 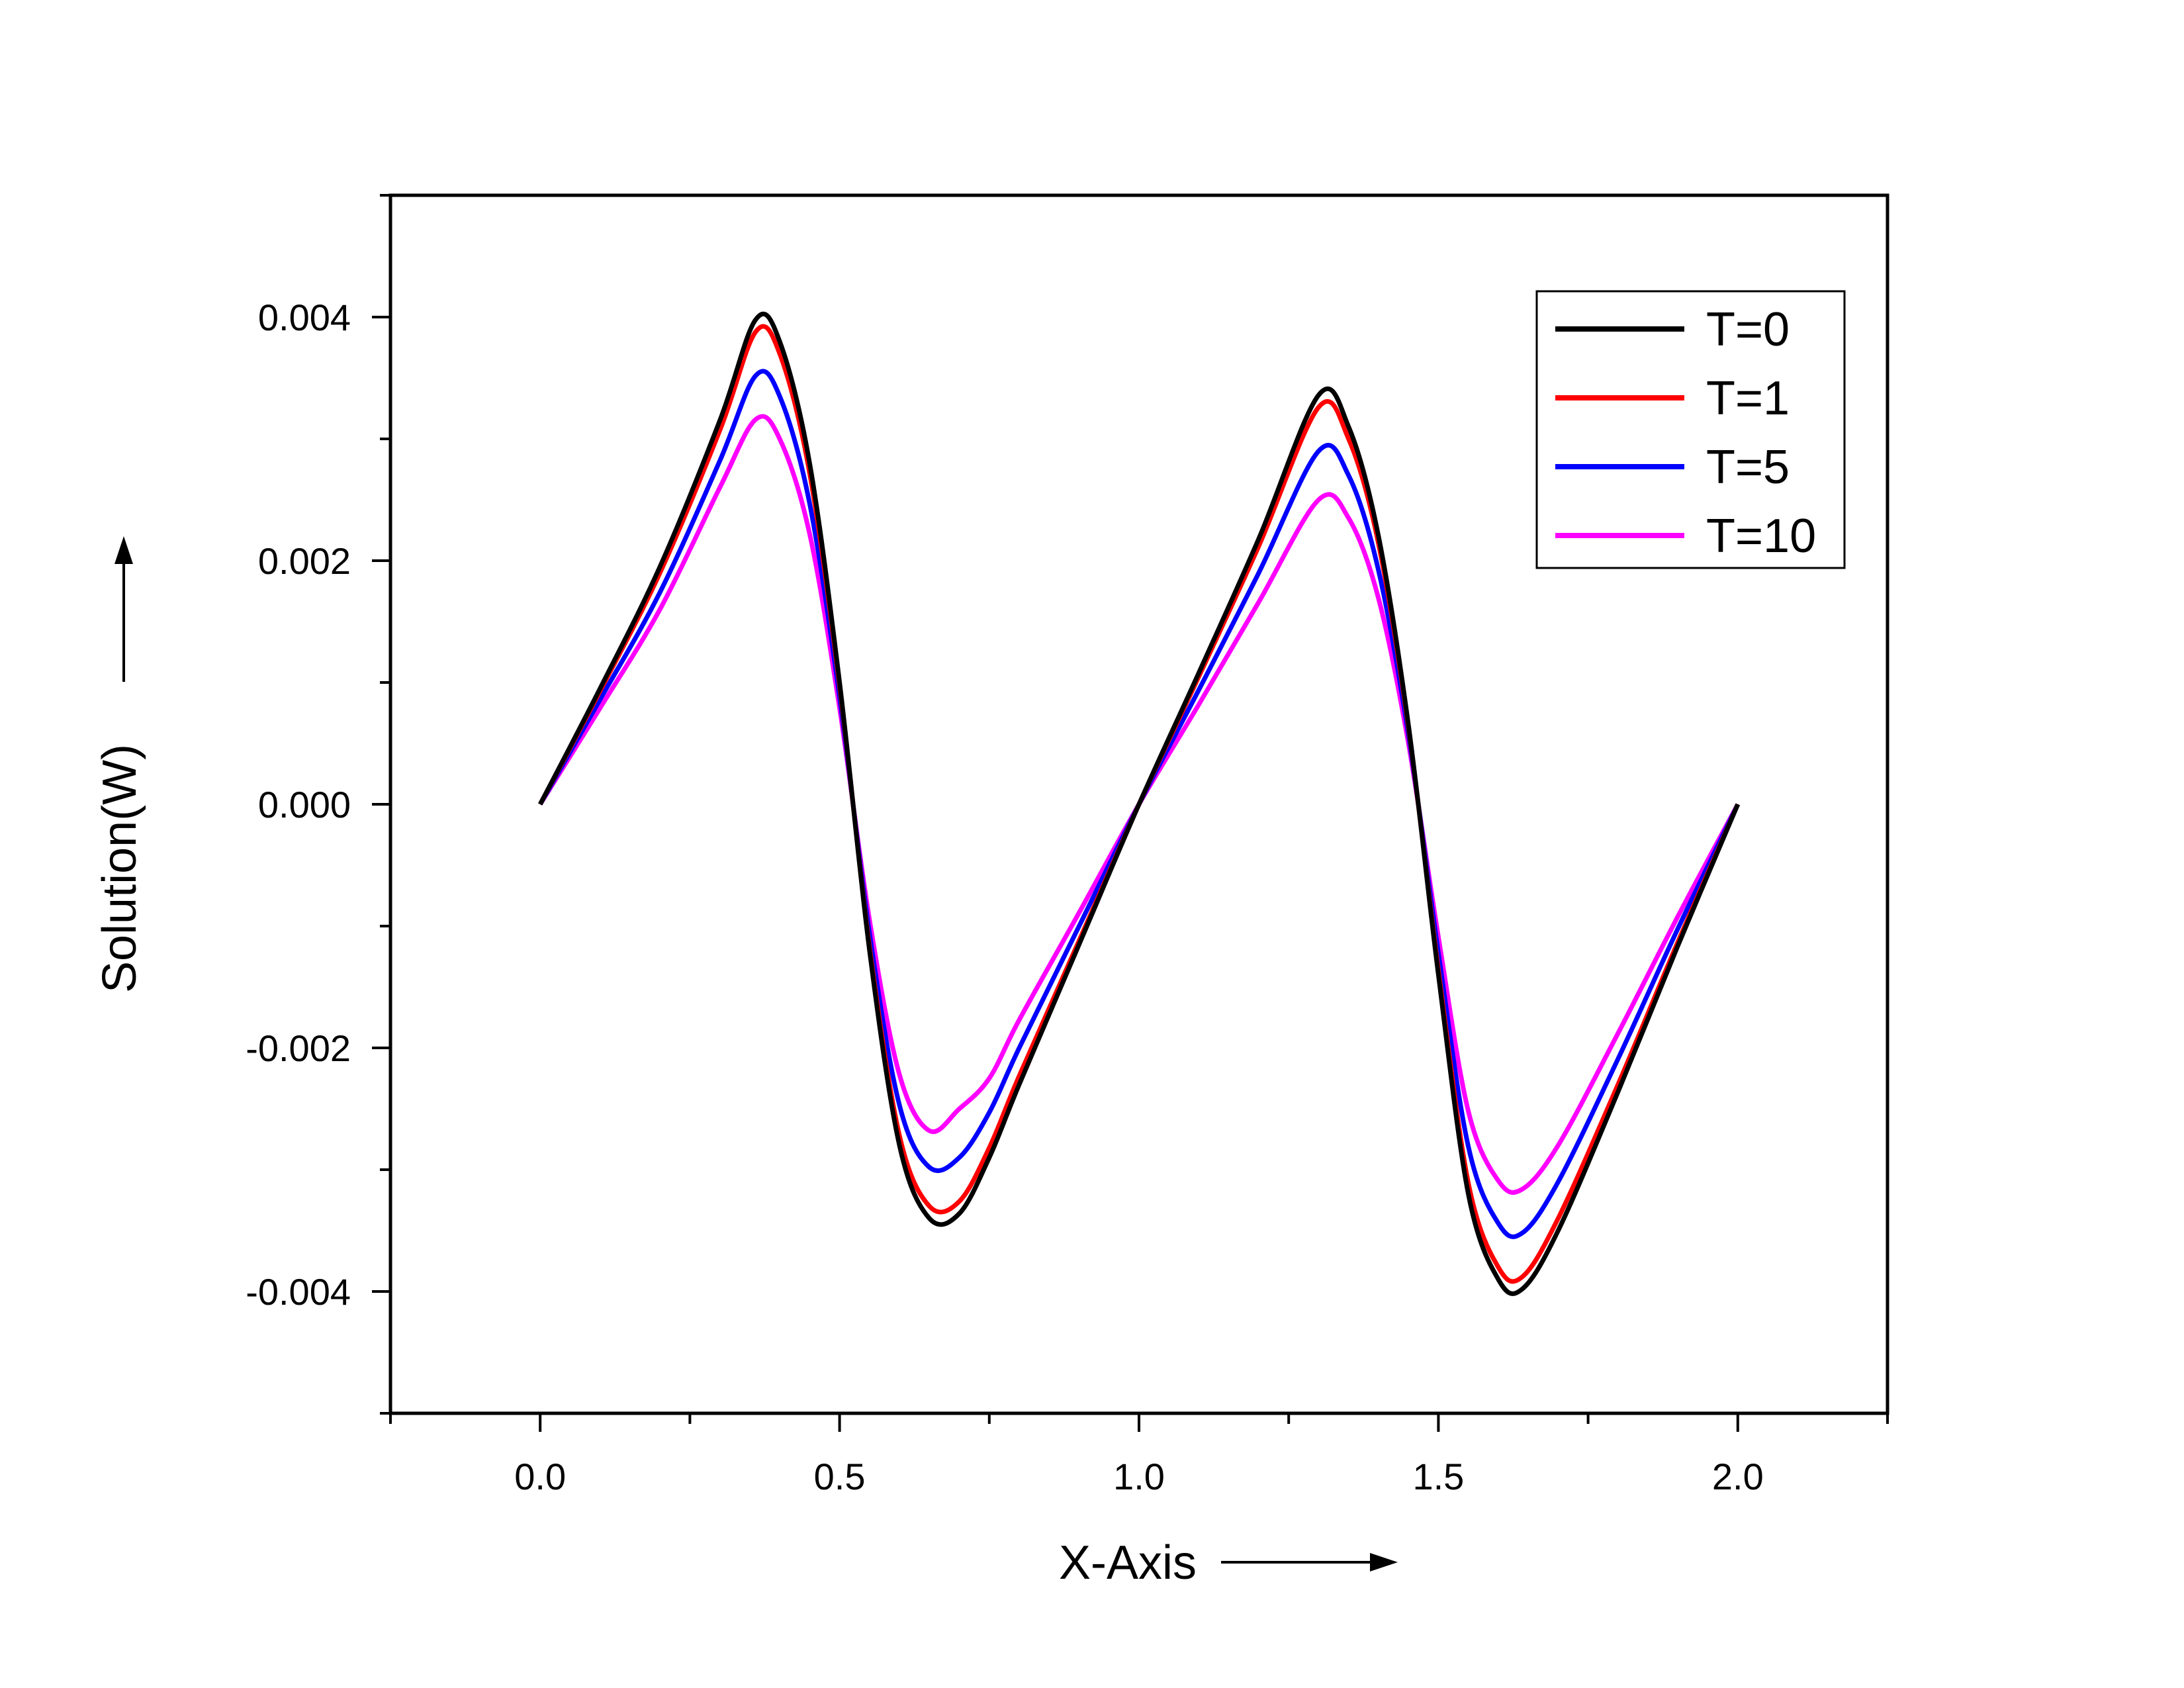 What do you see at coordinates (840, 1477) in the screenshot?
I see `x-tick-label: 0.5` at bounding box center [840, 1477].